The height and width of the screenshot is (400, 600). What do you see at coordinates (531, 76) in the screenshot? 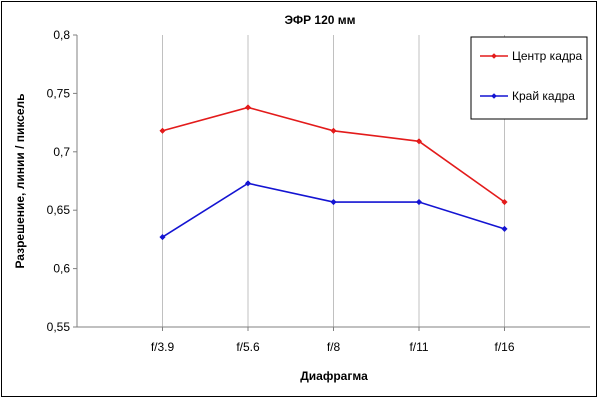
I see `legend-items: Центр кадра Край кадра` at bounding box center [531, 76].